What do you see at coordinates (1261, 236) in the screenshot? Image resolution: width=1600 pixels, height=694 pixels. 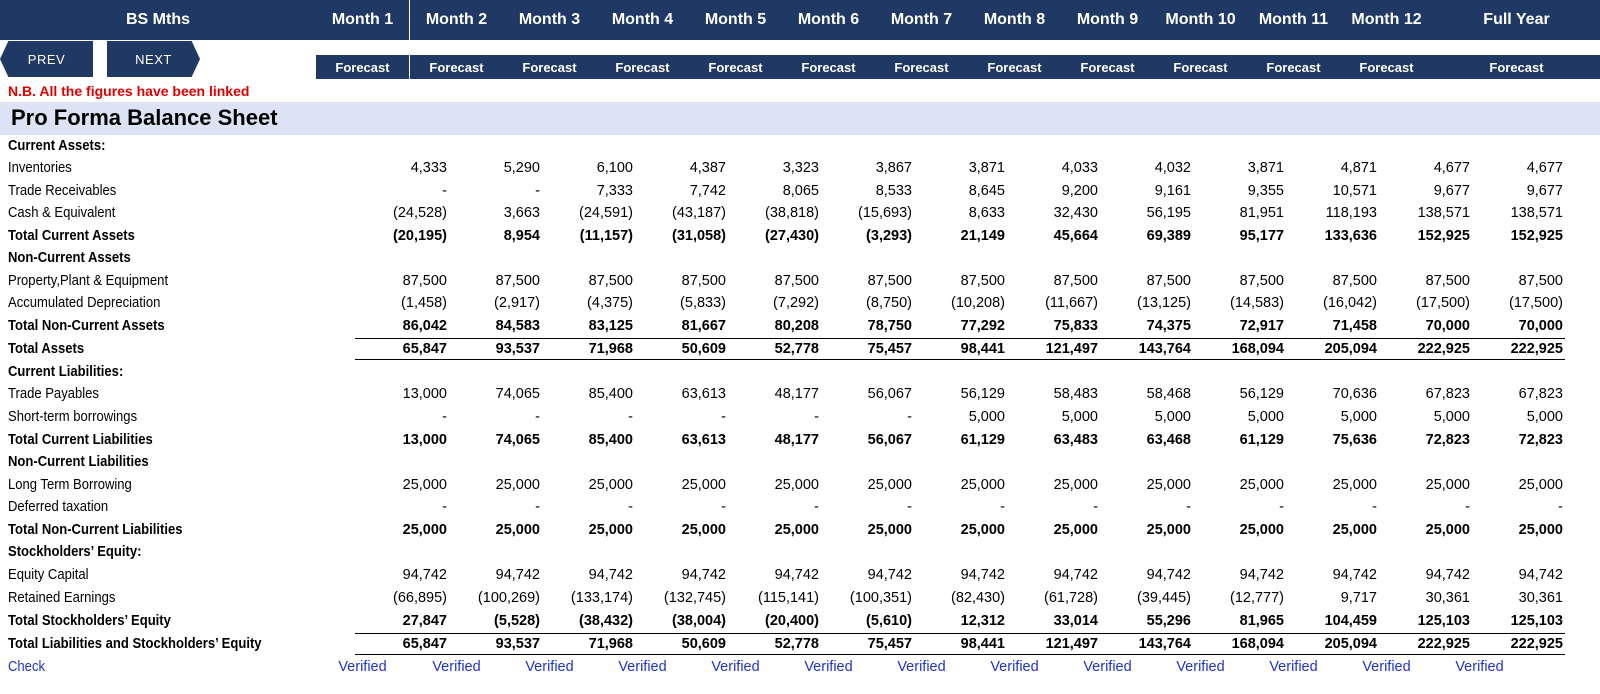 I see `value-cell: 95,177` at bounding box center [1261, 236].